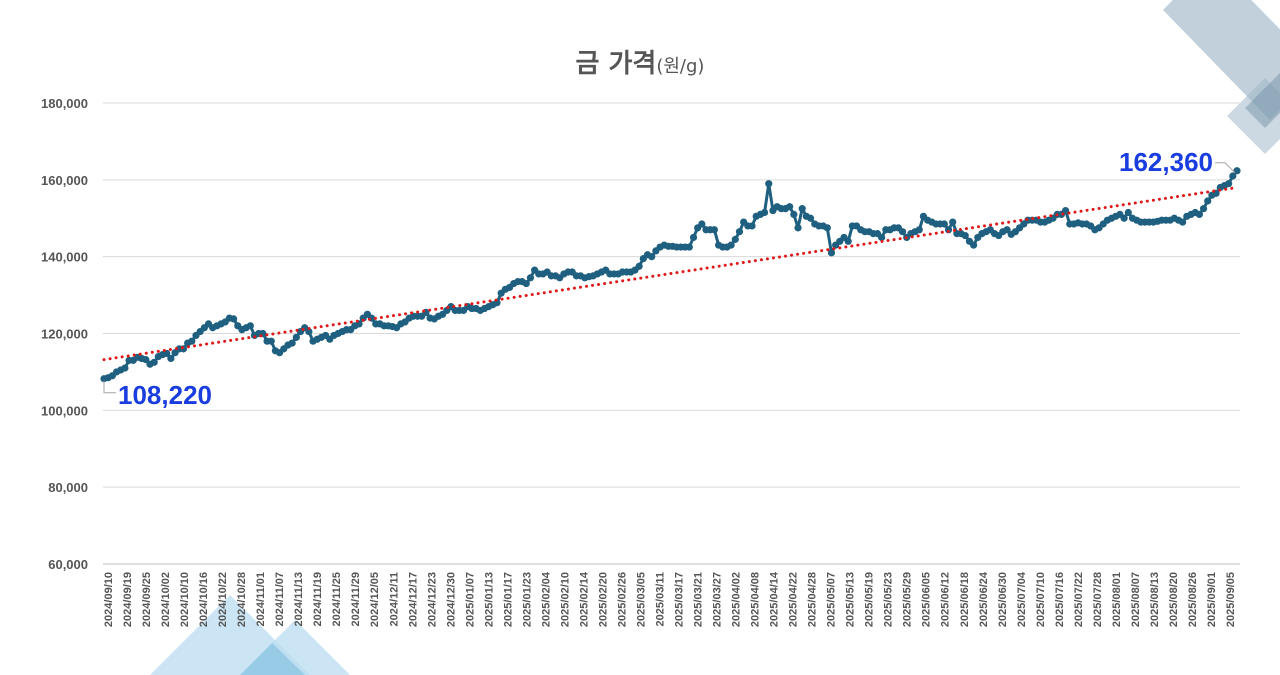  I want to click on x-tick-label: 2024/10/22, so click(223, 599).